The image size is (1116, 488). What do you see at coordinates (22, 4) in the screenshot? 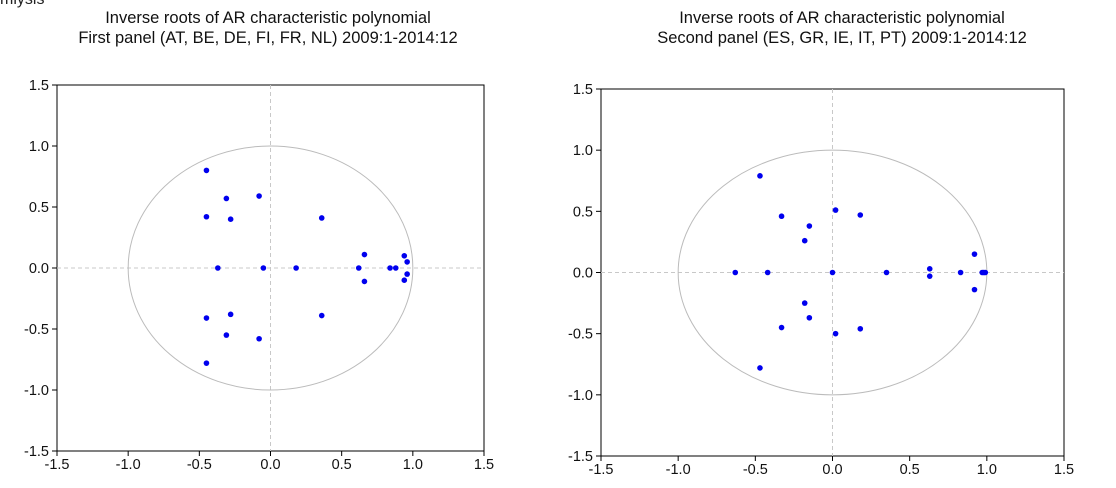
I see `header-fragment: mlysis` at bounding box center [22, 4].